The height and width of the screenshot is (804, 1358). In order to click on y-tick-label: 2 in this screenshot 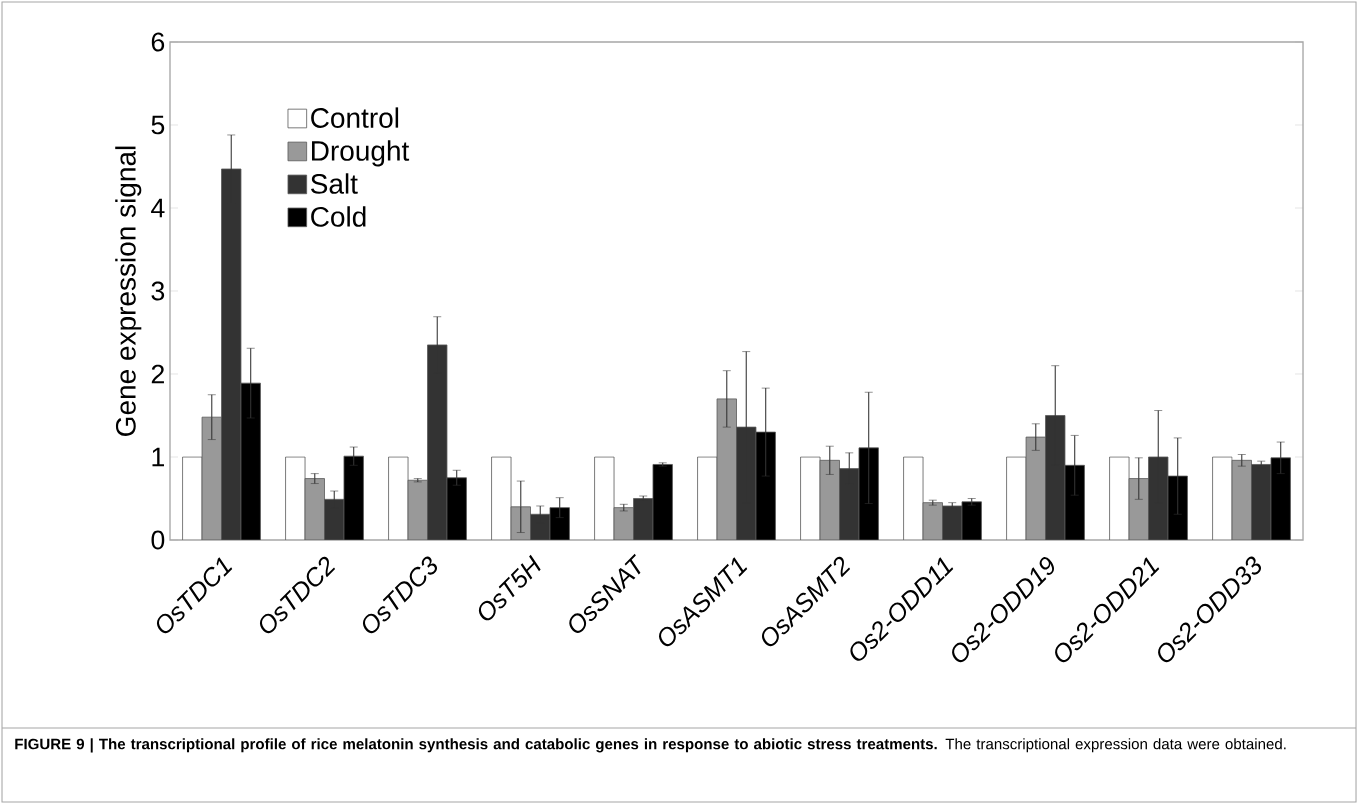, I will do `click(157, 374)`.